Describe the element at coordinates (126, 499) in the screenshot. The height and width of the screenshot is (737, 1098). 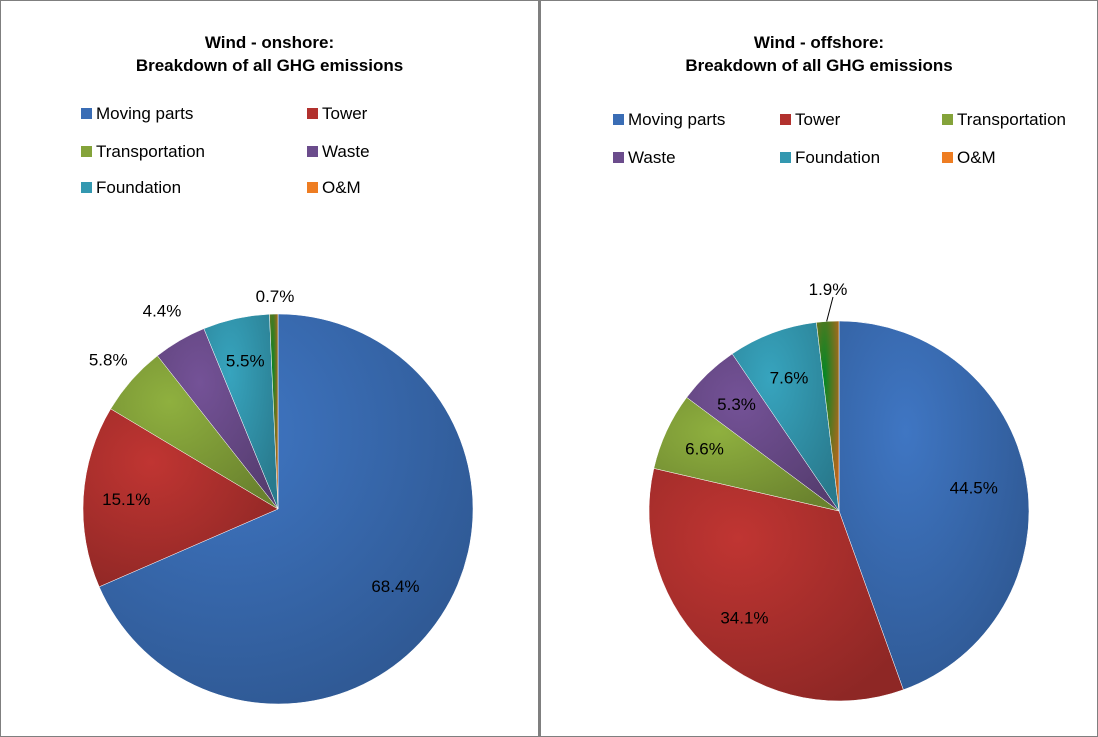
I see `data-label-tower: 15.1%` at that location.